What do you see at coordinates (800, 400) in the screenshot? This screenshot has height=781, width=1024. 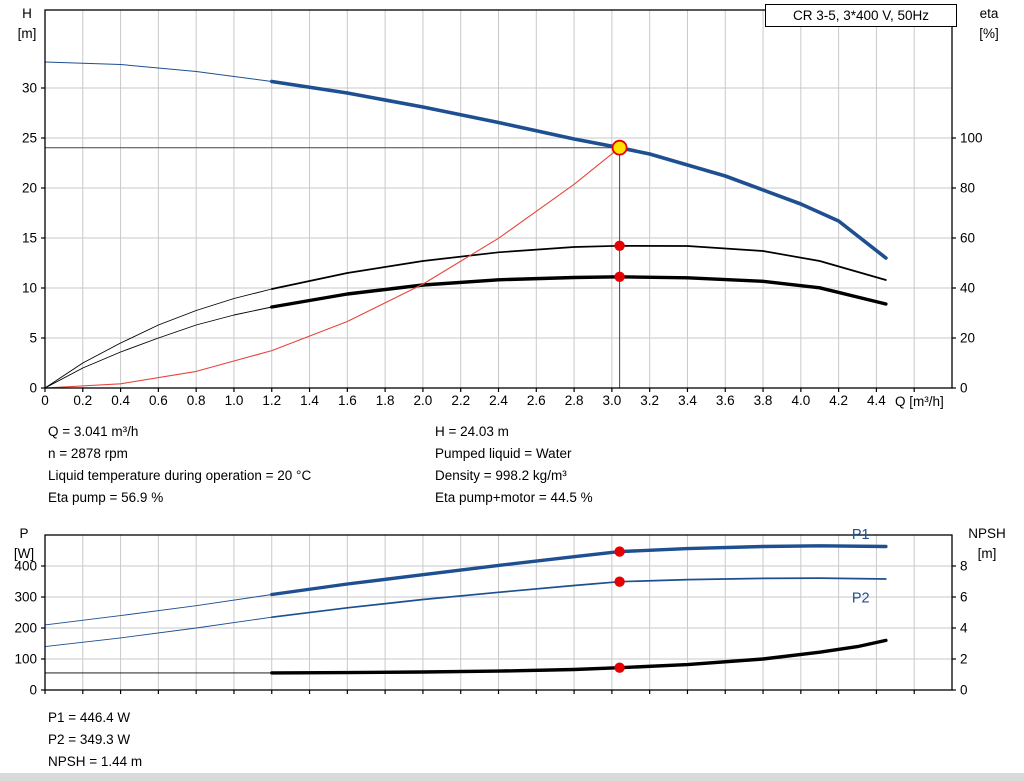 I see `chart-text: 4.0` at bounding box center [800, 400].